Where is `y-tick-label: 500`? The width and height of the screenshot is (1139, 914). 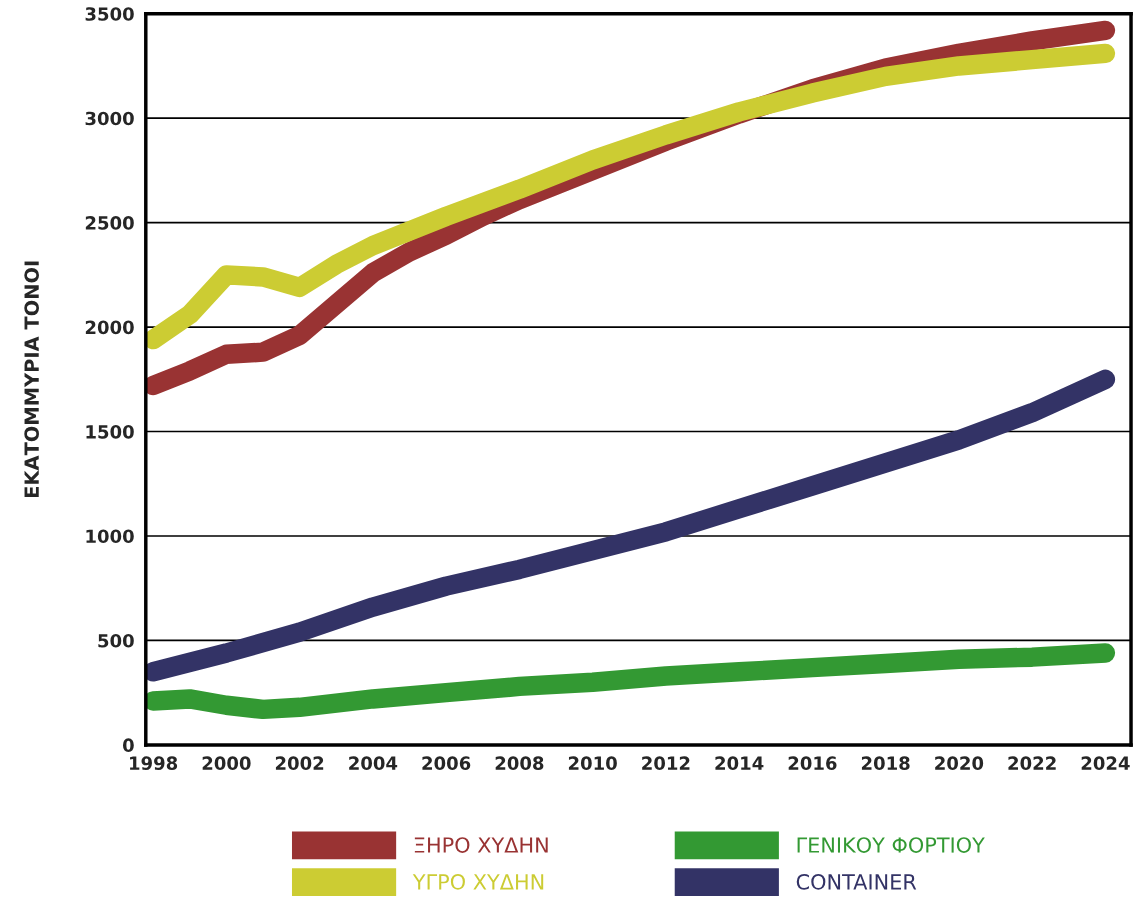
y-tick-label: 500 is located at coordinates (116, 640).